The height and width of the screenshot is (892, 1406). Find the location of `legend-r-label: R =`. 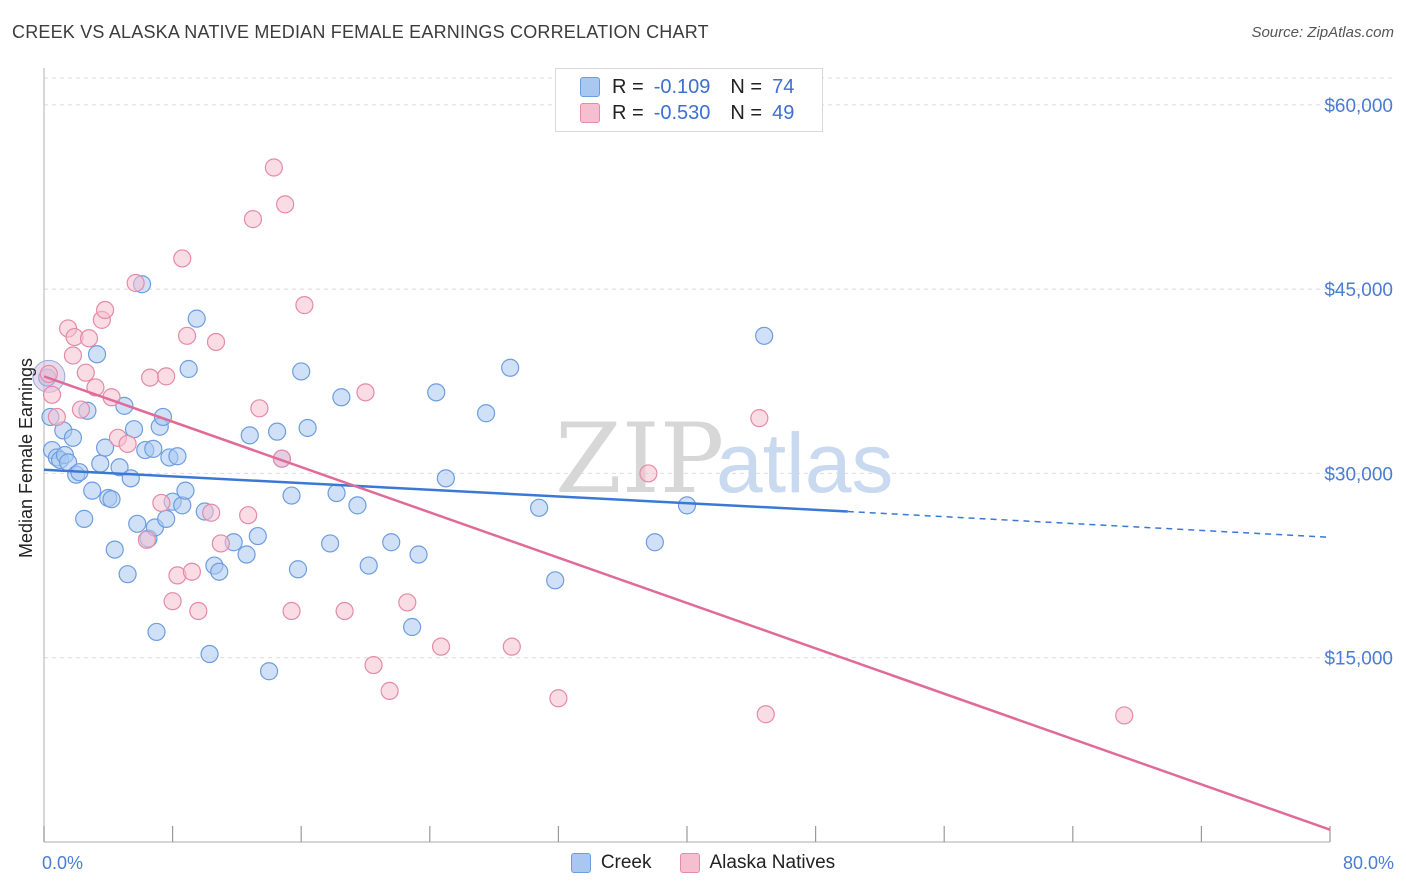

legend-r-label: R = is located at coordinates (628, 86).